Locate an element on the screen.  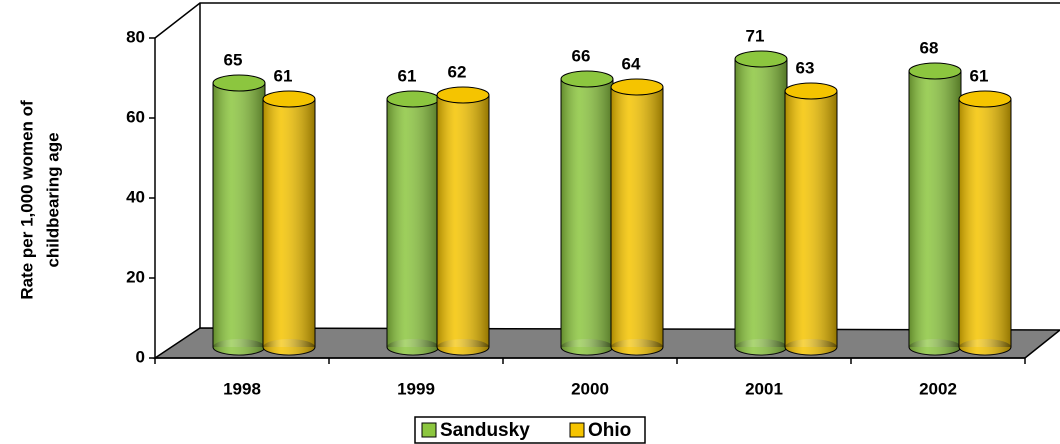
x-tick-label: 1999 is located at coordinates (416, 388).